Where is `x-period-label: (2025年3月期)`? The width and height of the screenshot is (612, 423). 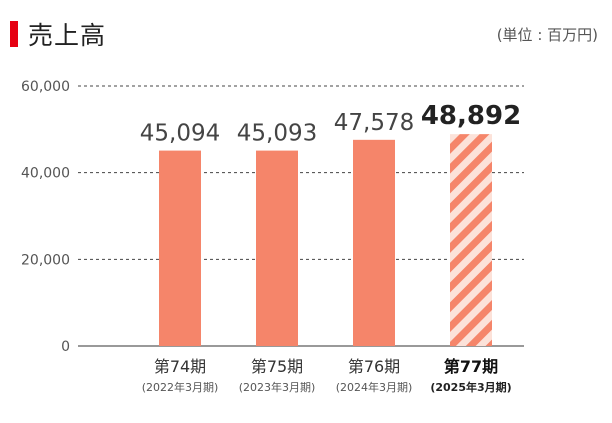
x-period-label: (2025年3月期) is located at coordinates (470, 387).